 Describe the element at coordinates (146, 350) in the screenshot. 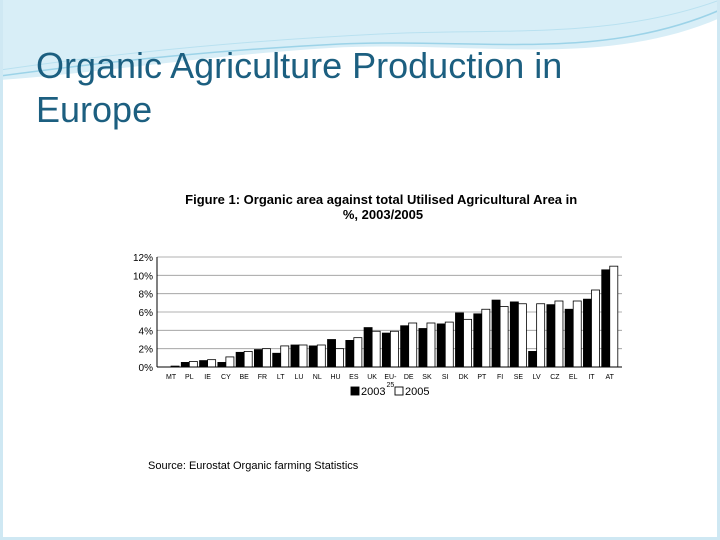

I see `y-tick-label: 2%` at that location.